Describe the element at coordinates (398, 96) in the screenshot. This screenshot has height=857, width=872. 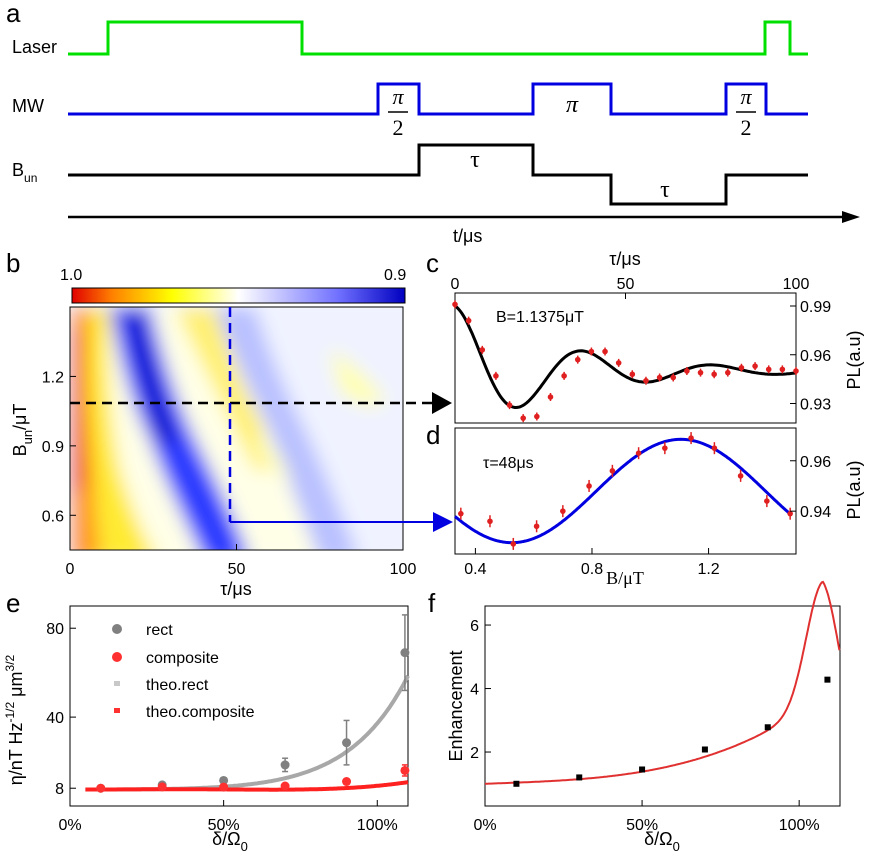
I see `pi-half-1-num: π` at that location.